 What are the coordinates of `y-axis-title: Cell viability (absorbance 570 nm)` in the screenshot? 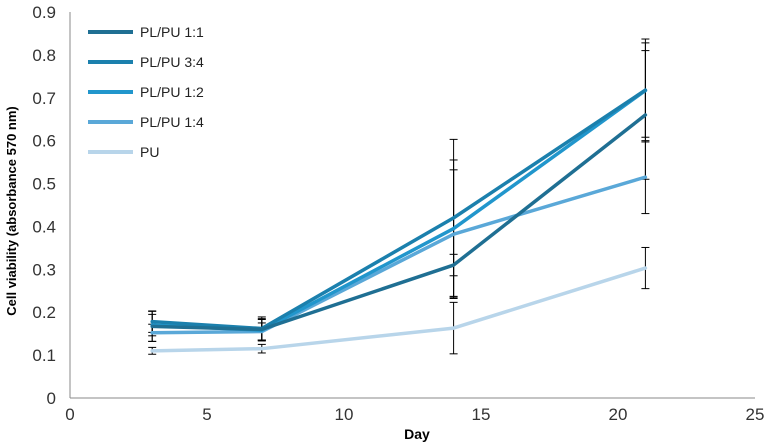 It's located at (11, 211).